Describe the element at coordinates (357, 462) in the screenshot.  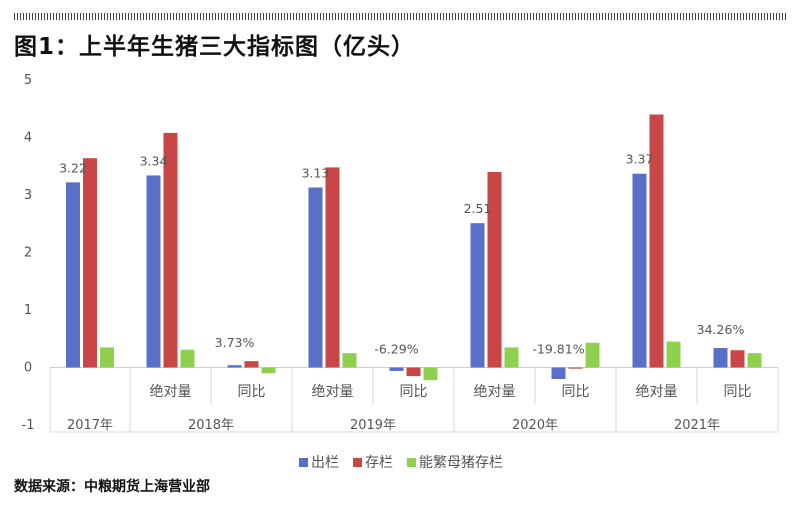
I see `legend-swatch-cunlan` at that location.